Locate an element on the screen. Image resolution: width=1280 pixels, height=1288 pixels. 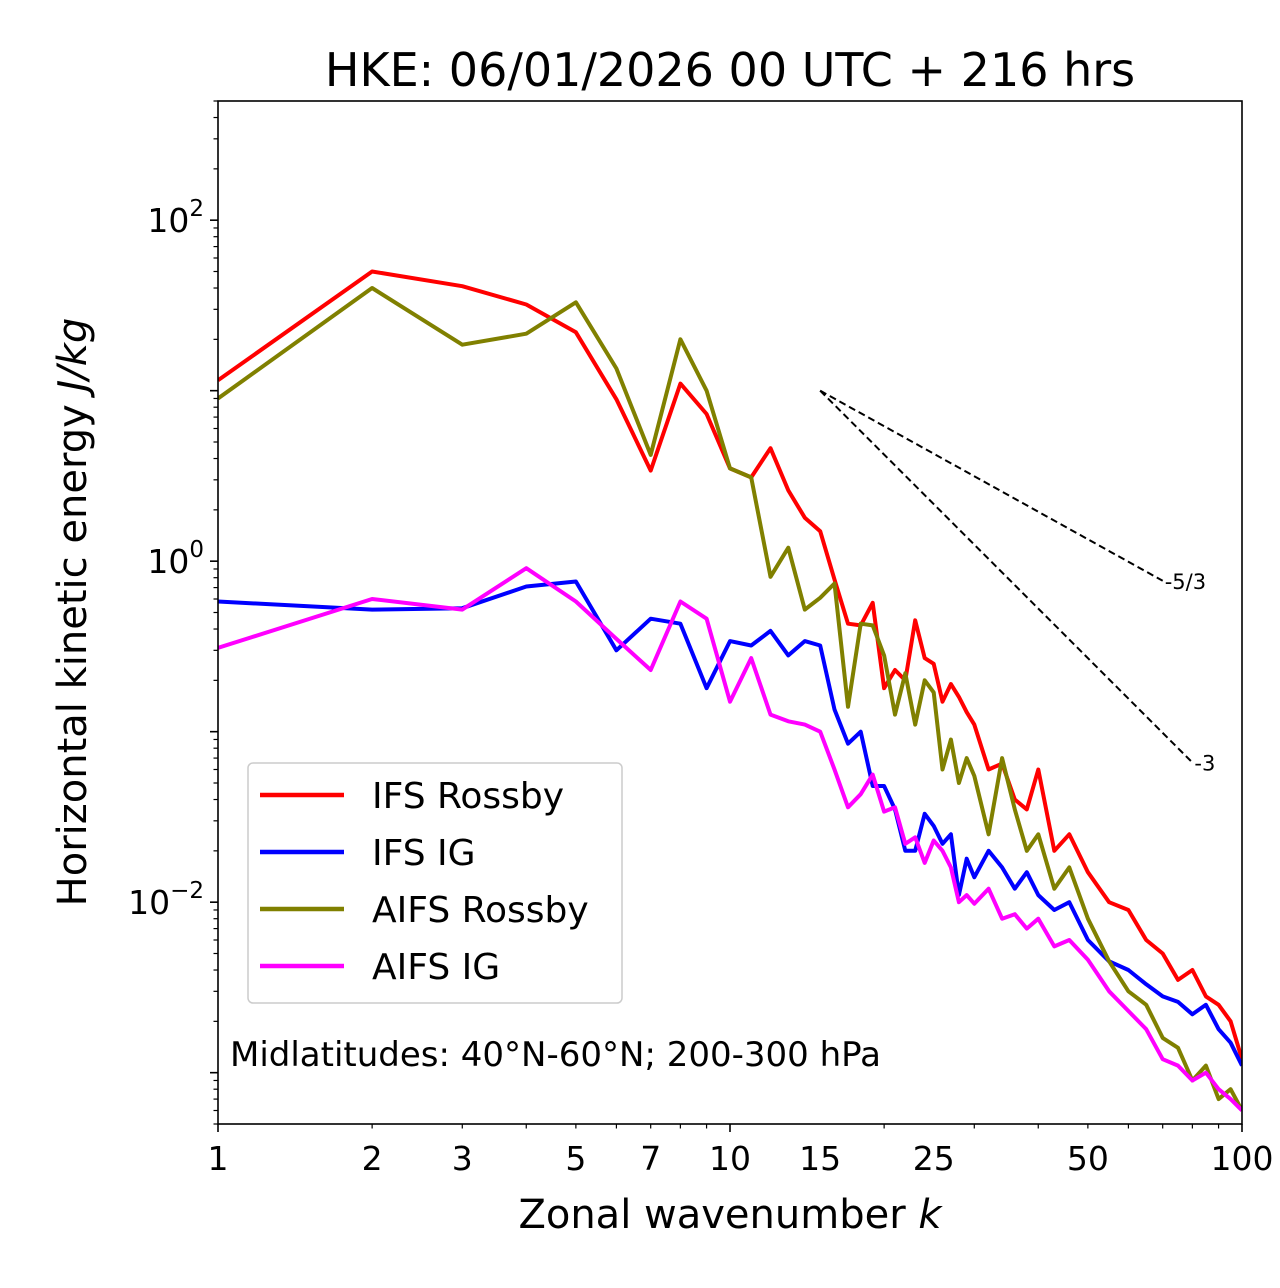
legend-frame is located at coordinates (435, 883).